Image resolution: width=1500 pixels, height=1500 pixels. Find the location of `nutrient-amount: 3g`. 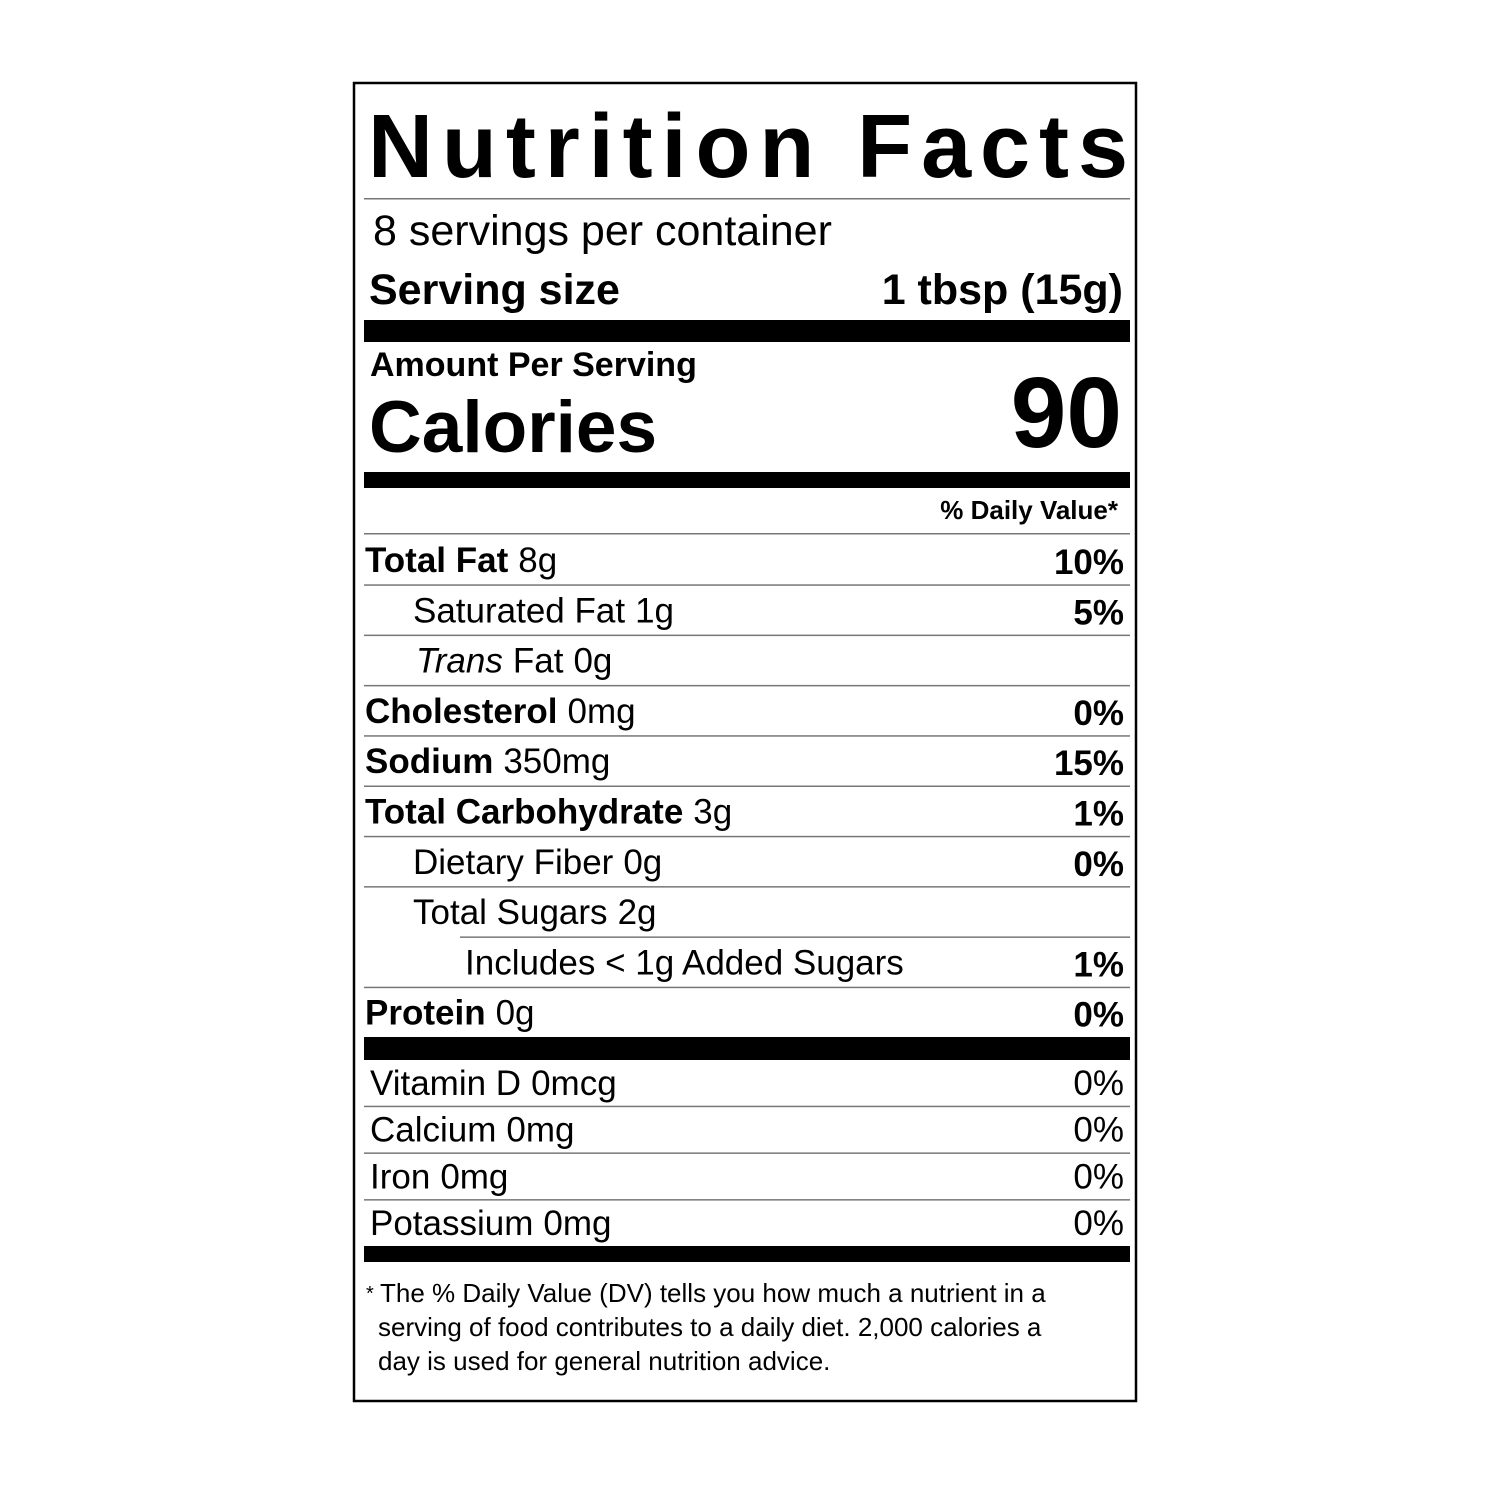

nutrient-amount: 3g is located at coordinates (712, 812).